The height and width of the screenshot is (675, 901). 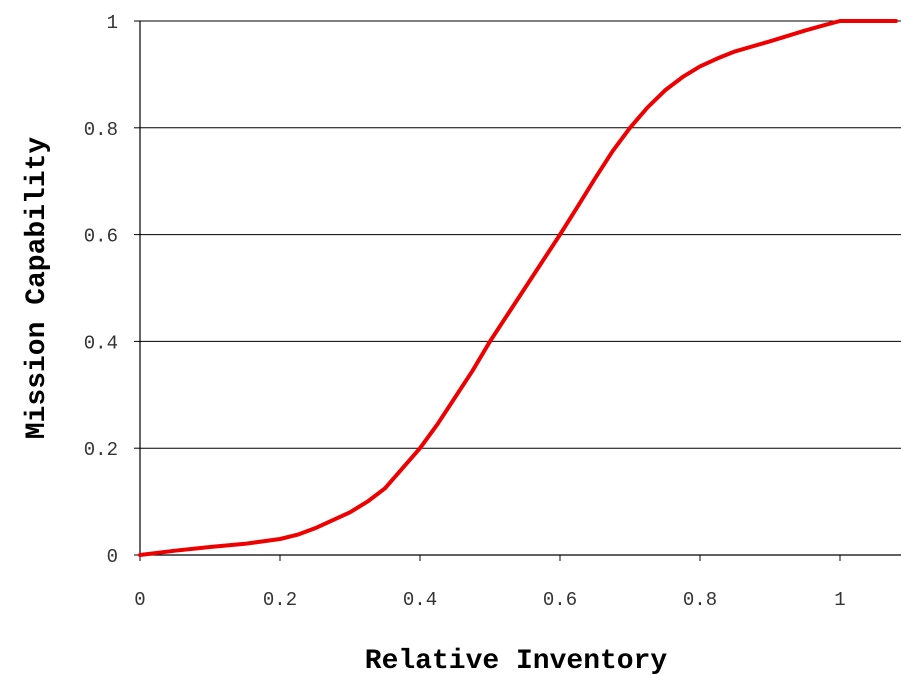 I want to click on y-tick-label: 0, so click(x=112, y=557).